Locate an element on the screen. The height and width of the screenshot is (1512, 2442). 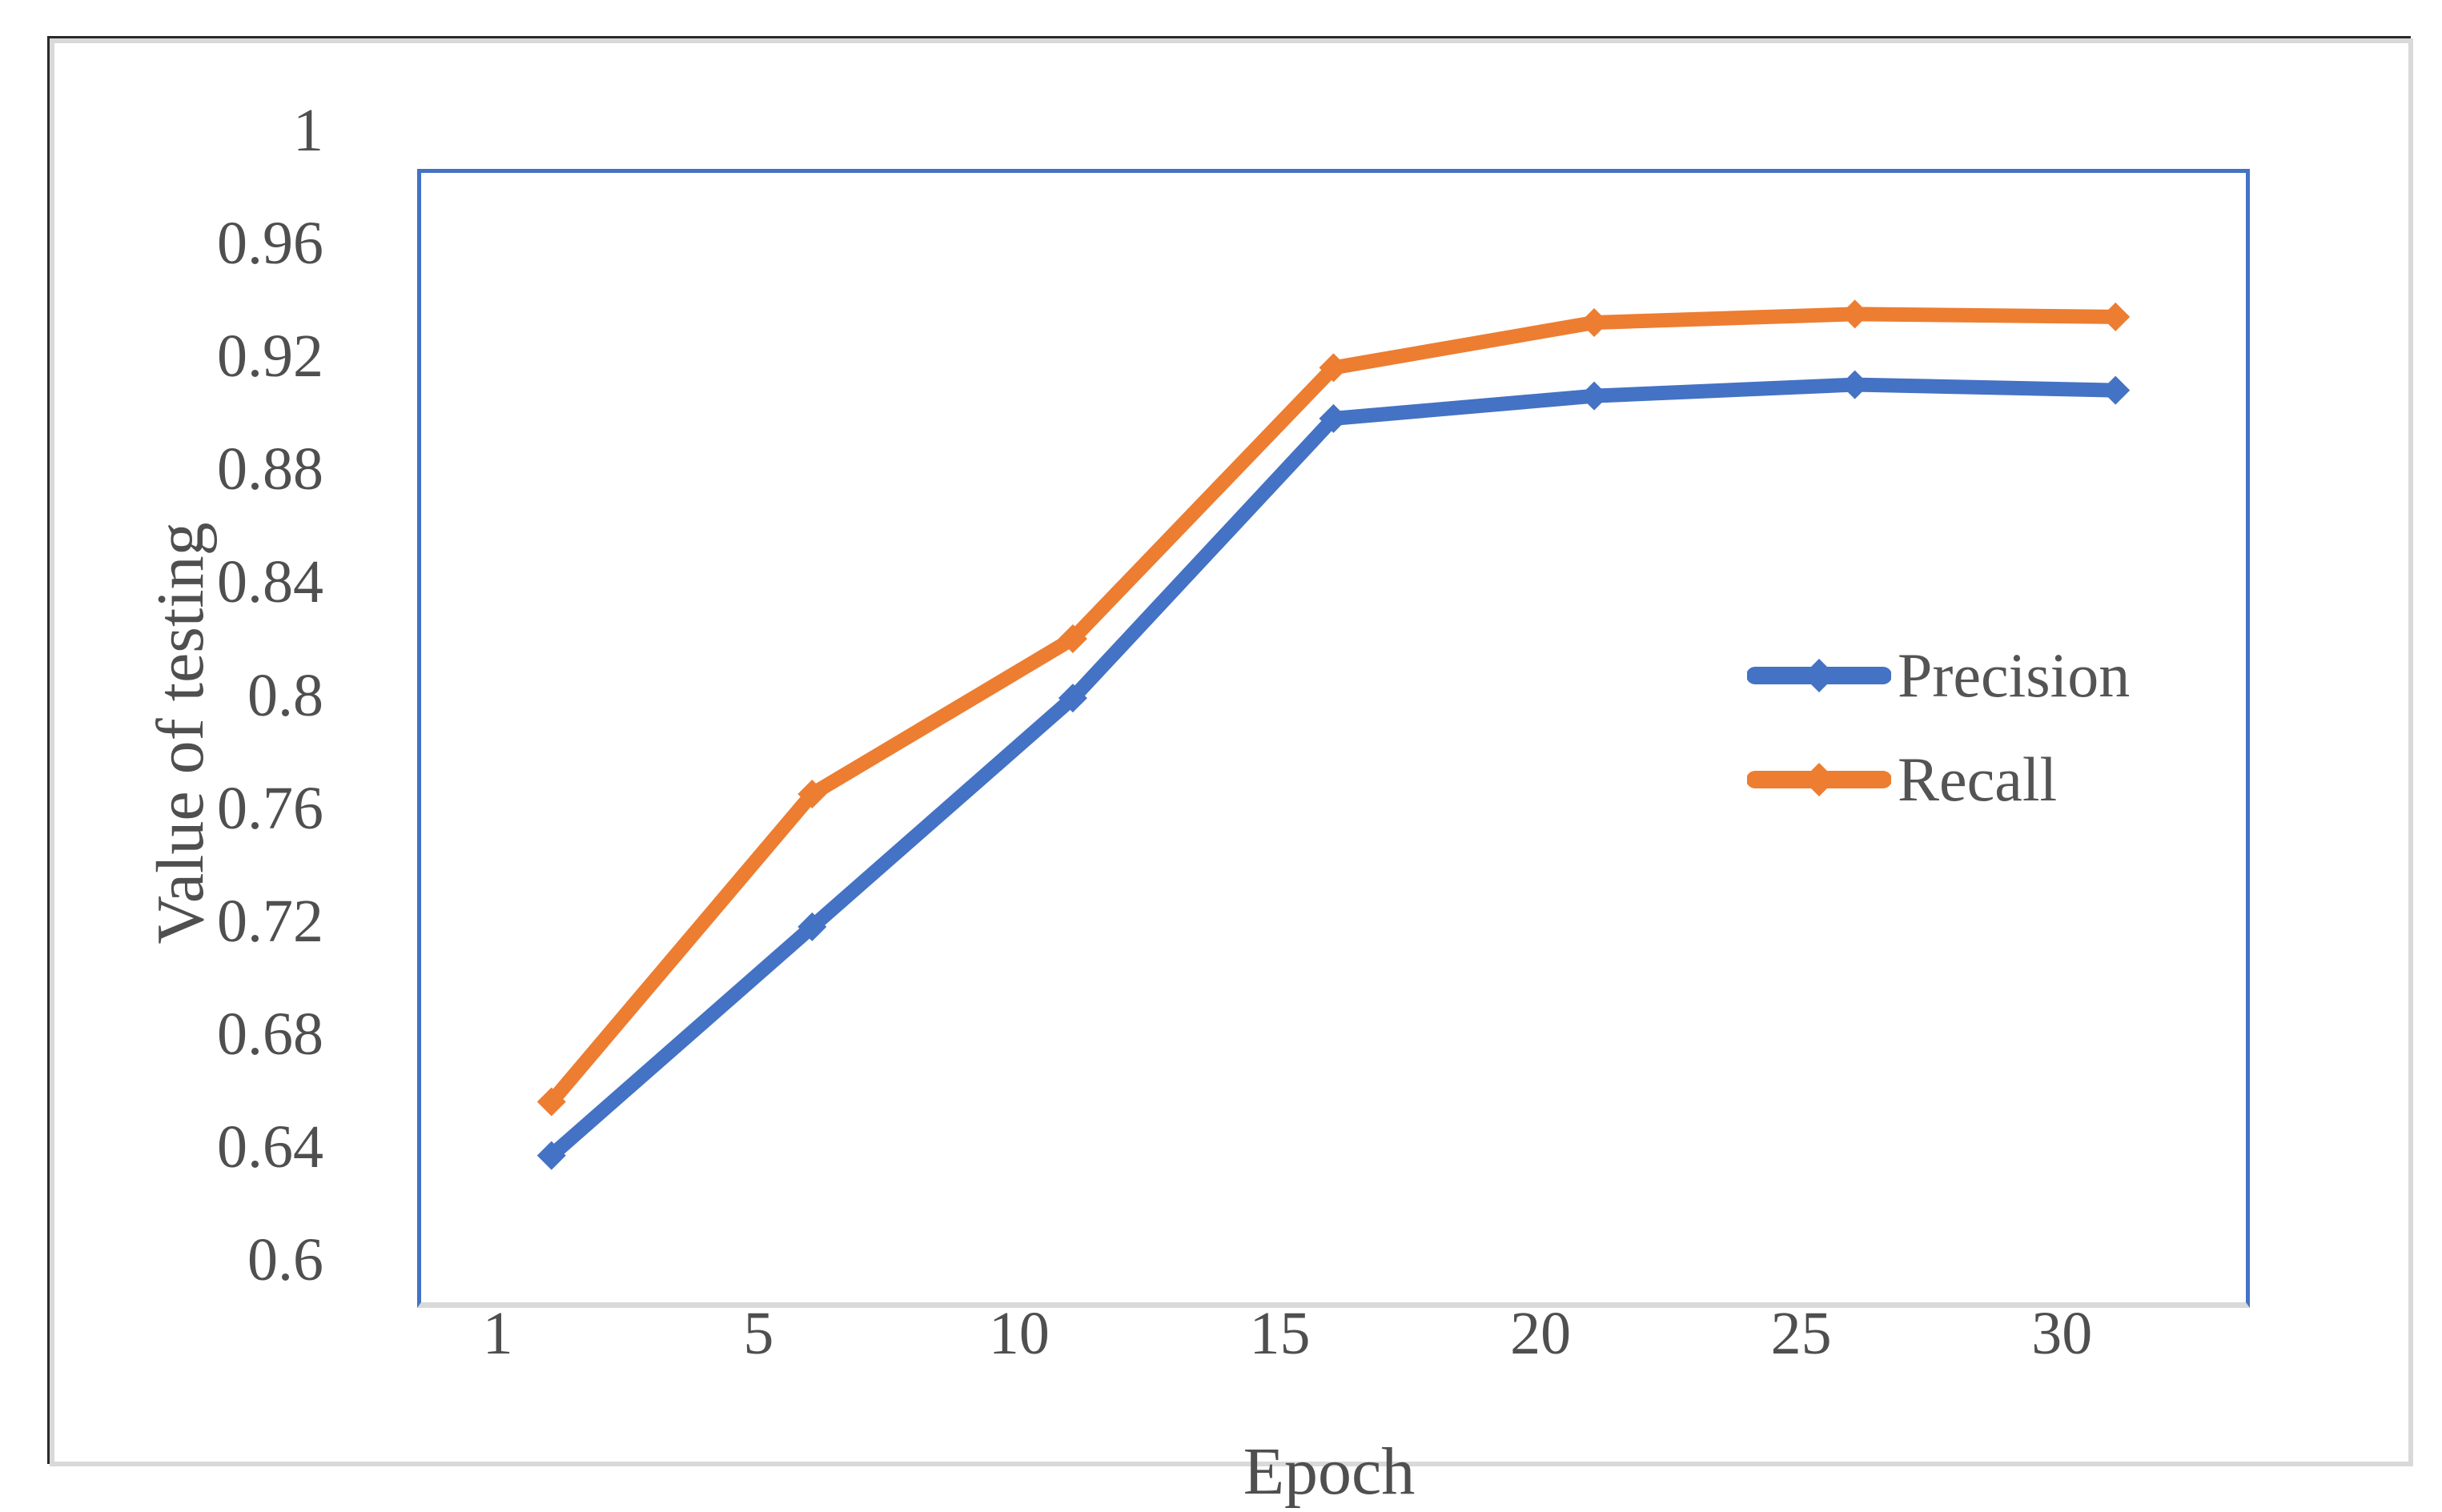
x-tick-label: 1 is located at coordinates (497, 1333).